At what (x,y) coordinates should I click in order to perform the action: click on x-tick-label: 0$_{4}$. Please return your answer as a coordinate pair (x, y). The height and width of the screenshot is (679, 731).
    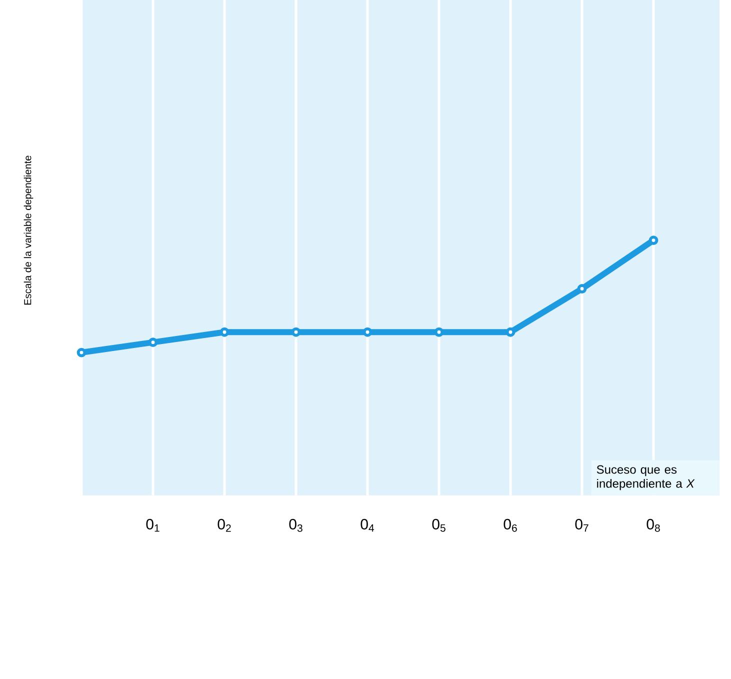
    Looking at the image, I should click on (367, 525).